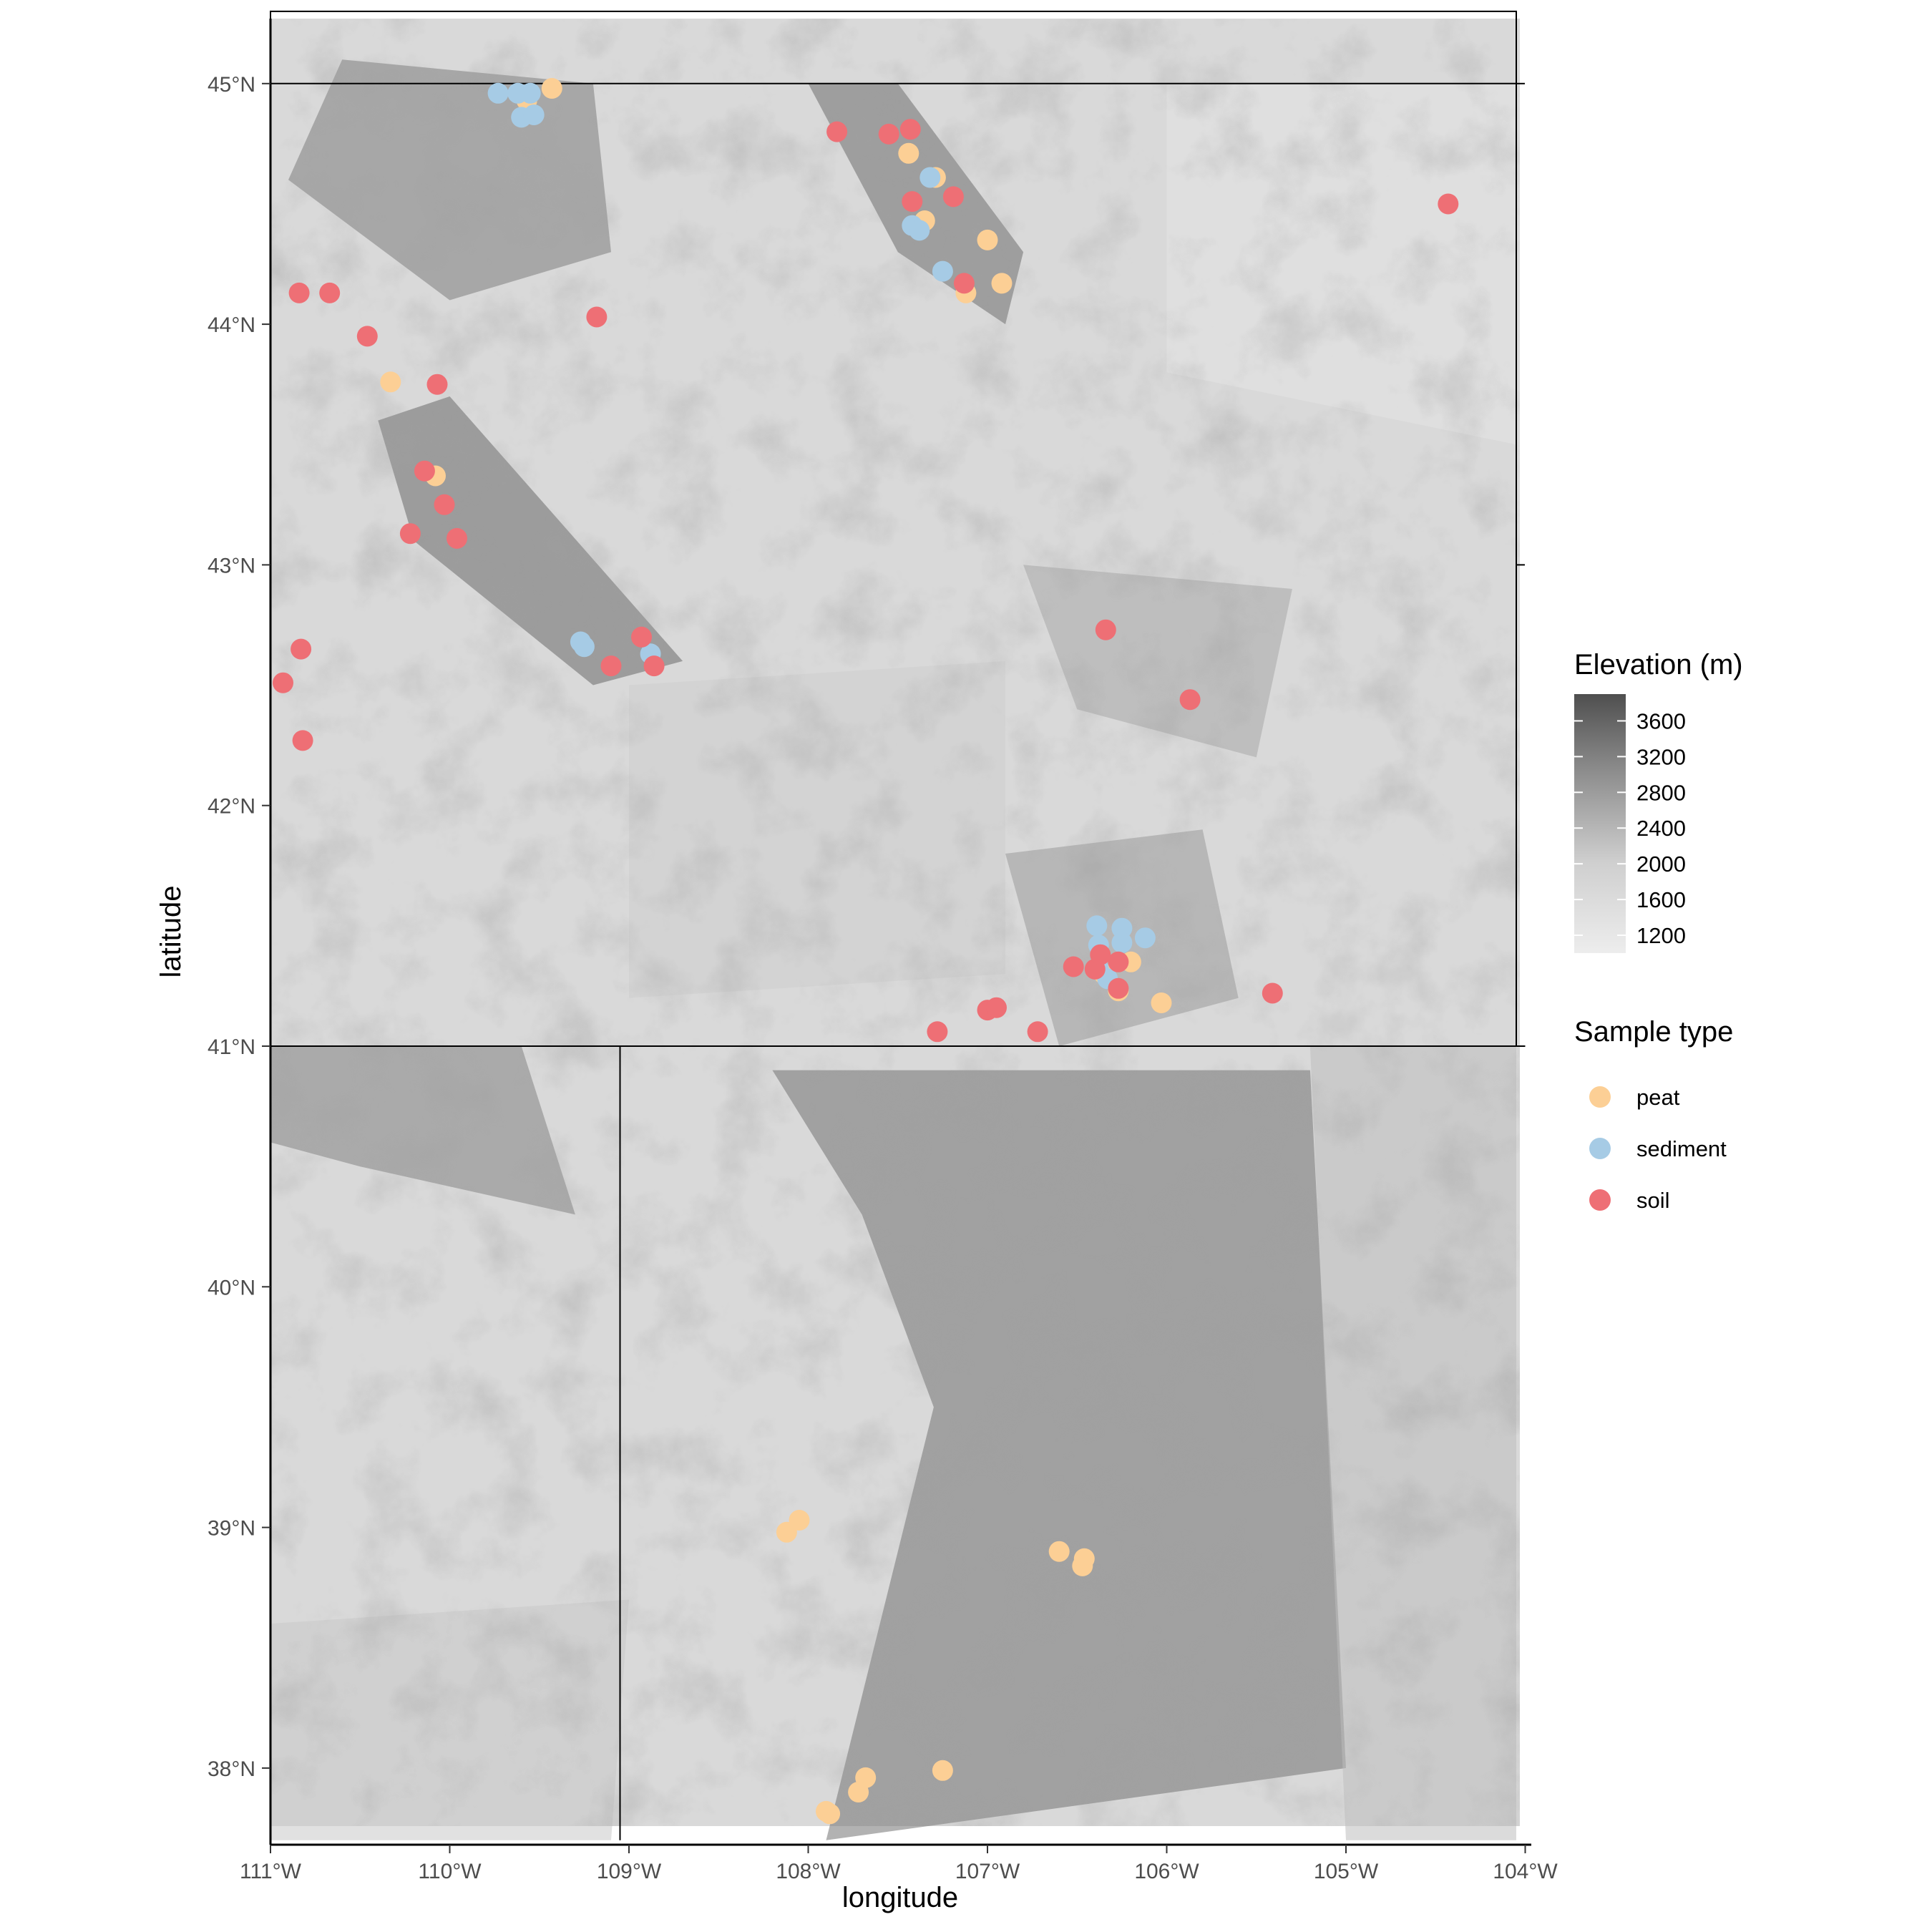 This screenshot has width=1932, height=1932. Describe the element at coordinates (629, 1871) in the screenshot. I see `x-tick-label: 109°W` at that location.